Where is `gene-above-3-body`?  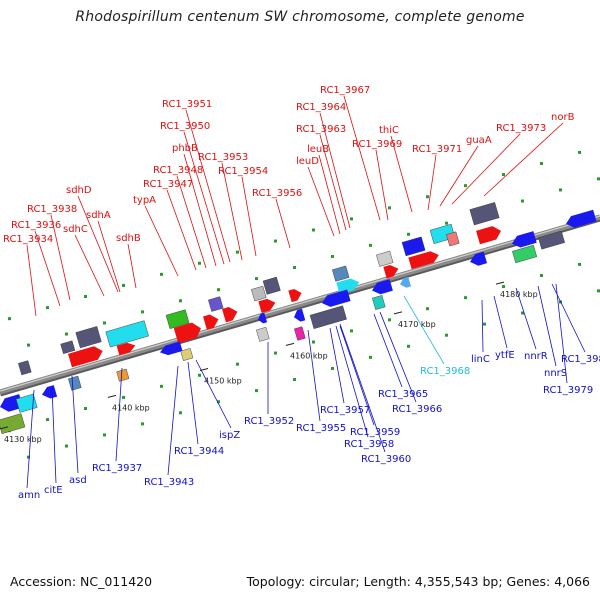
gene-above-3-body is located at coordinates (85, 357).